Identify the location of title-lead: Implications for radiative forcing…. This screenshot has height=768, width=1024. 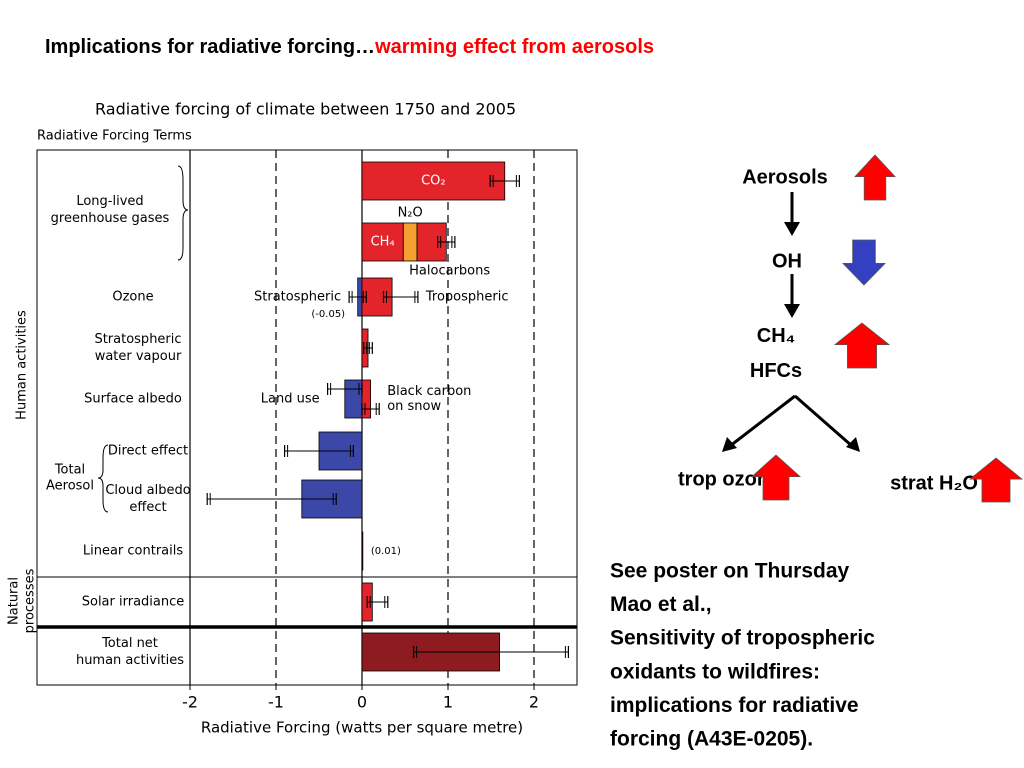
(210, 47).